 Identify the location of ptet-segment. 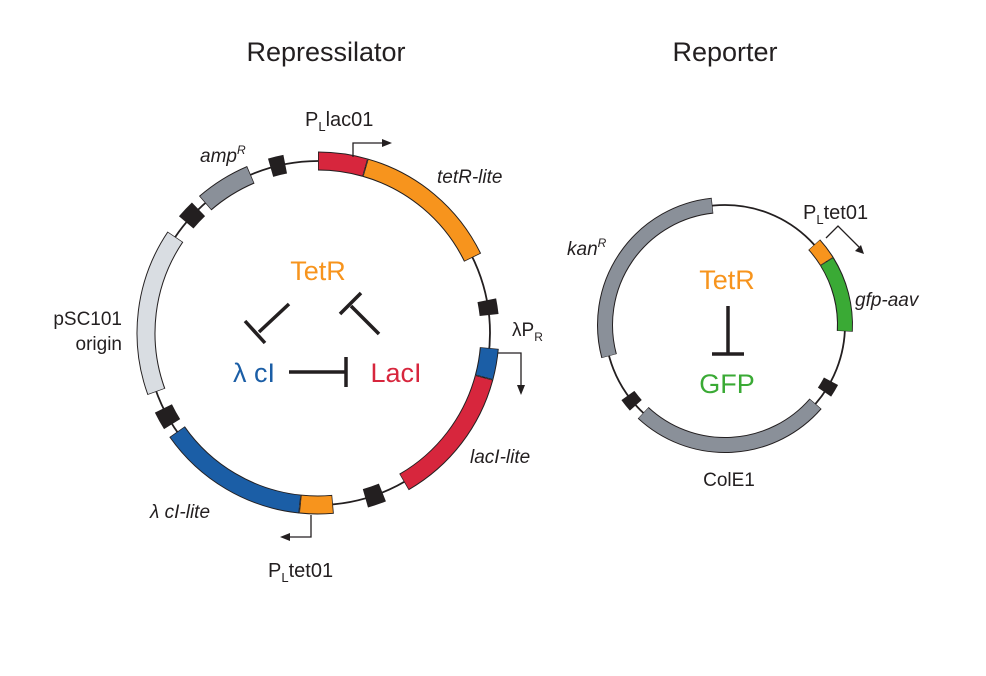
(316, 504).